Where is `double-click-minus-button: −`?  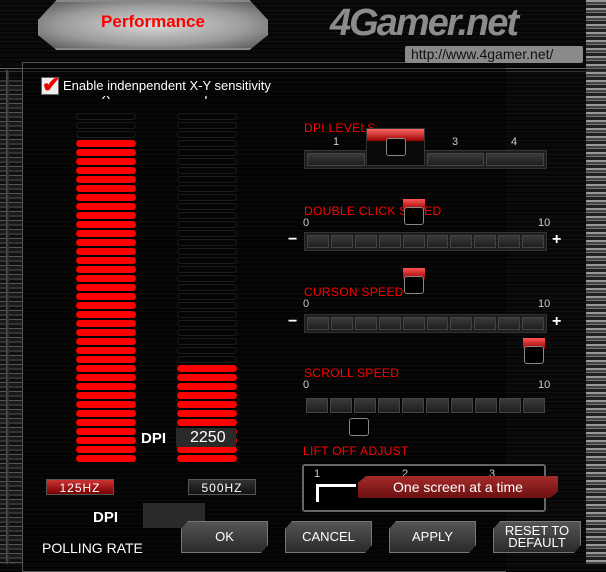 double-click-minus-button: − is located at coordinates (293, 239).